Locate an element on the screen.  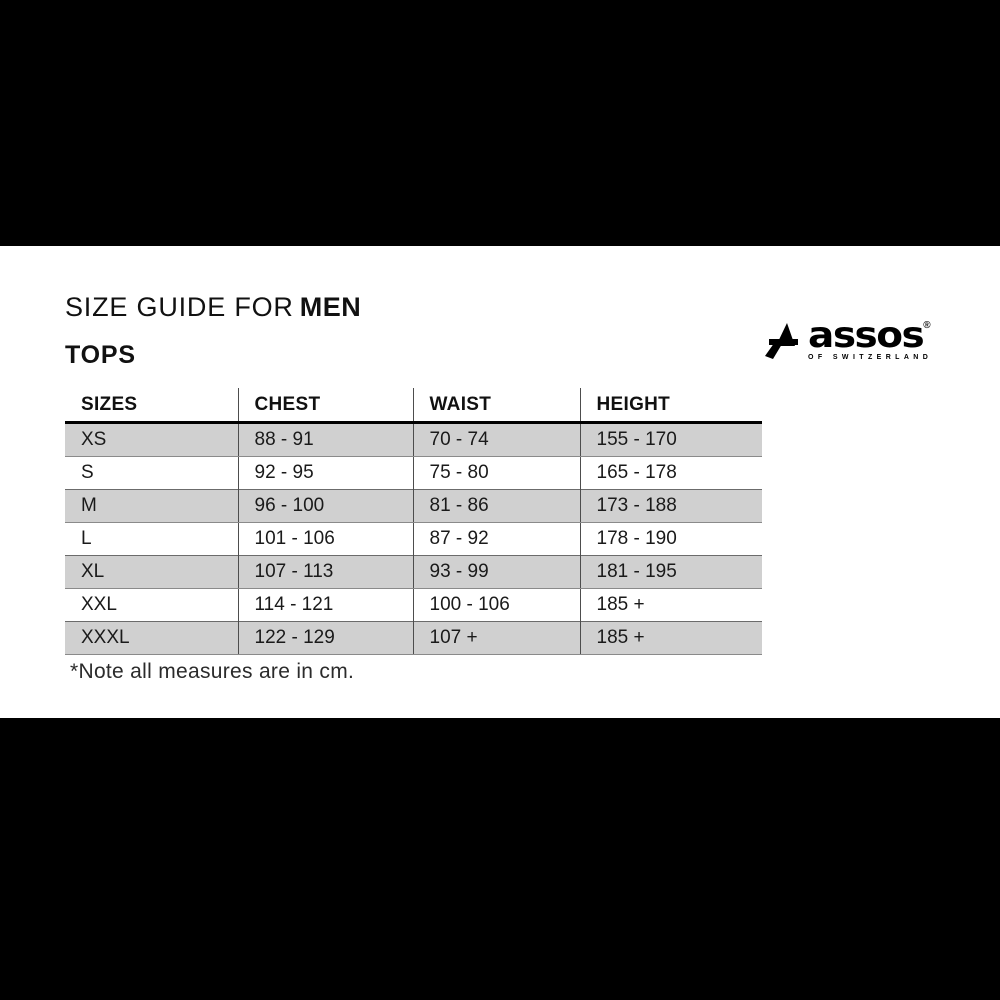
page-title-gender: MEN is located at coordinates (330, 307).